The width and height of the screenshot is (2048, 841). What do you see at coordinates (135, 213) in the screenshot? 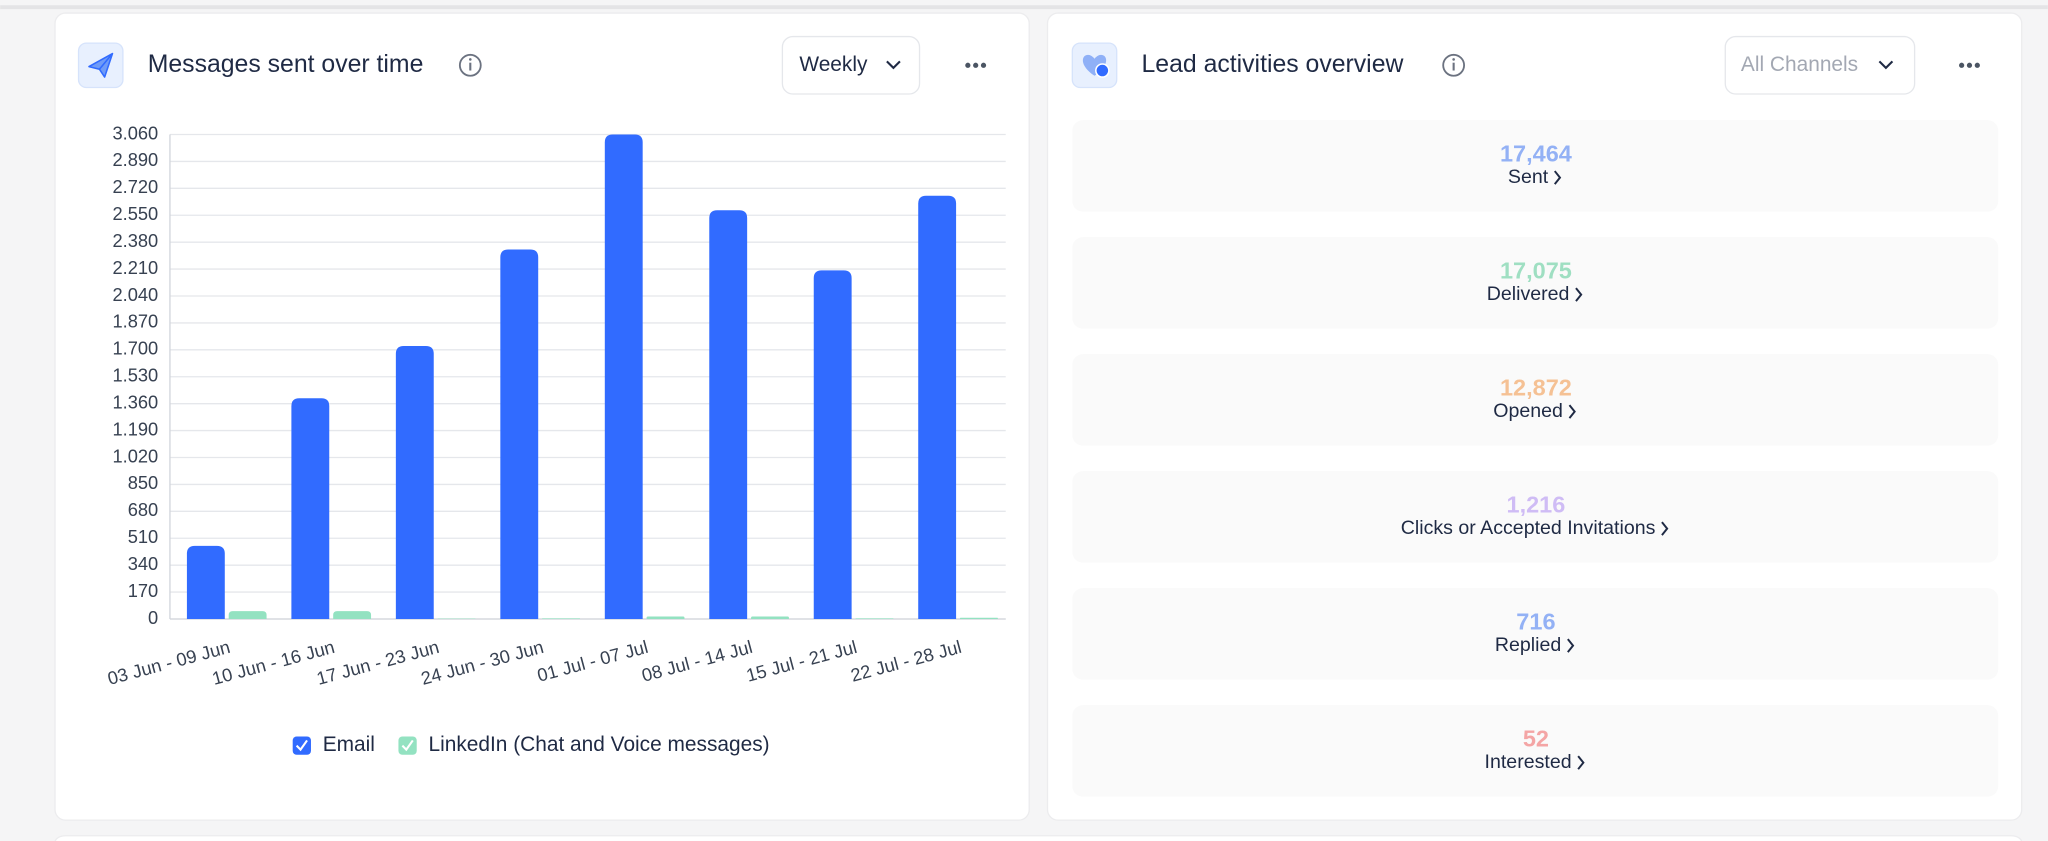
I see `y-tick-label: 2.550` at bounding box center [135, 213].